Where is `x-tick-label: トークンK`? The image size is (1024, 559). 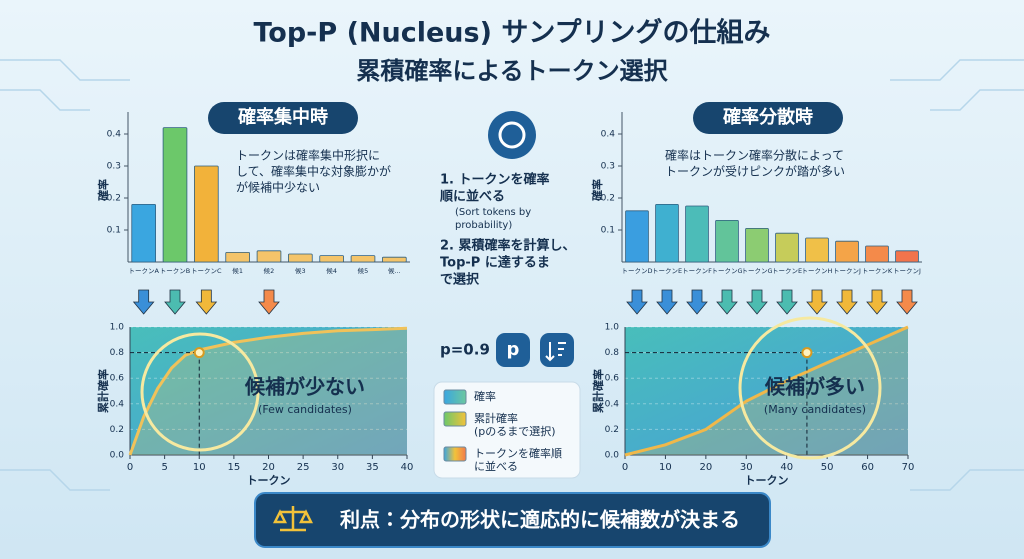 x-tick-label: トークンK is located at coordinates (877, 271).